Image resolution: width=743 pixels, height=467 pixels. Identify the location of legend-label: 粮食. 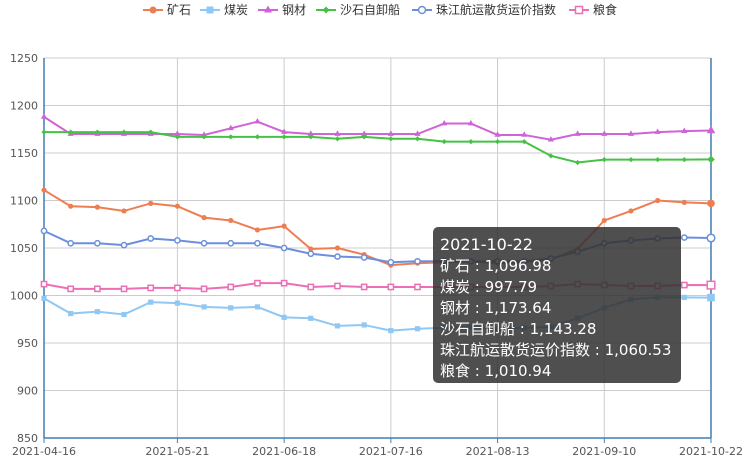
(605, 9).